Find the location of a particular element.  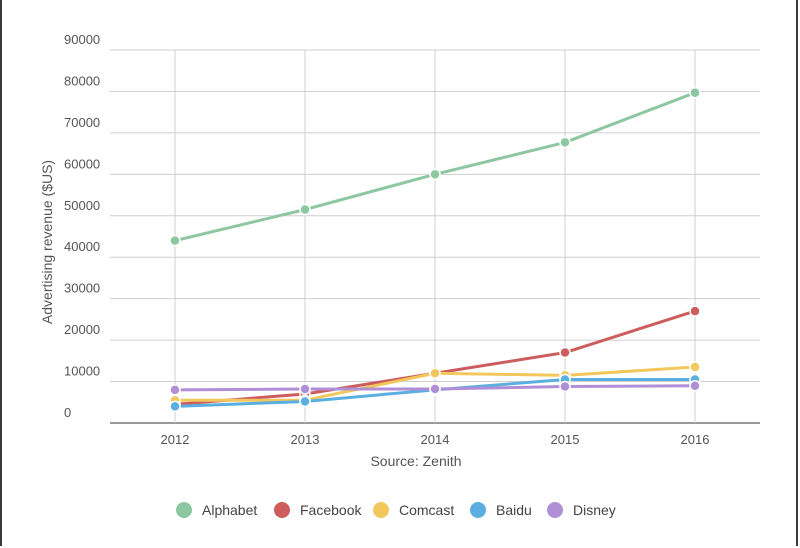

legend-label-comcast: Comcast is located at coordinates (426, 510).